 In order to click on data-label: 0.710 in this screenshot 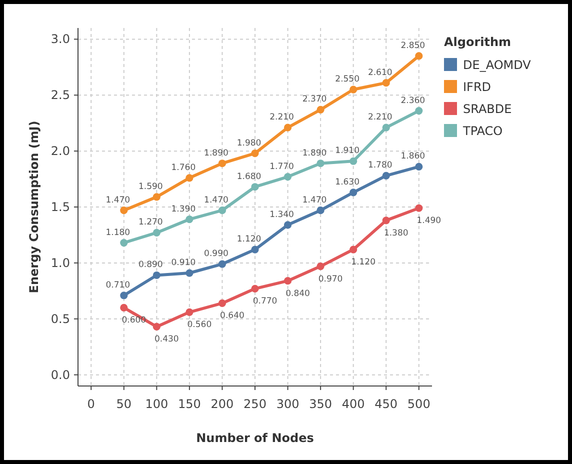, I will do `click(118, 285)`.